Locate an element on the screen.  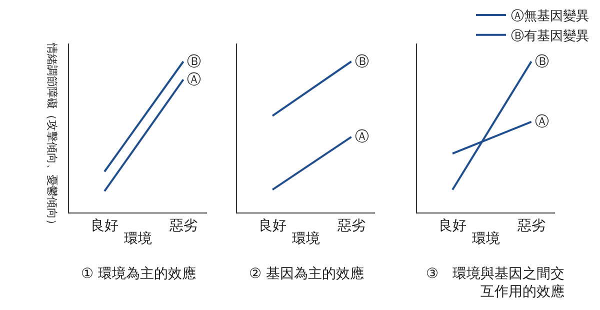
legend-label: Ⓑ有基因變異 is located at coordinates (550, 36).